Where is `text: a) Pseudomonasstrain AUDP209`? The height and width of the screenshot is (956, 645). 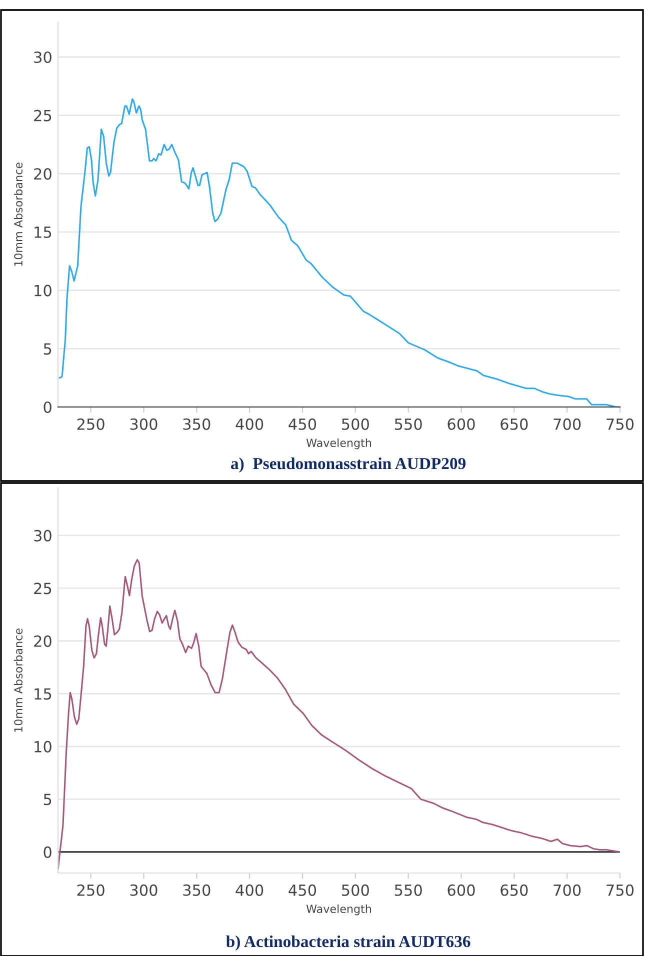 text: a) Pseudomonasstrain AUDP209 is located at coordinates (348, 465).